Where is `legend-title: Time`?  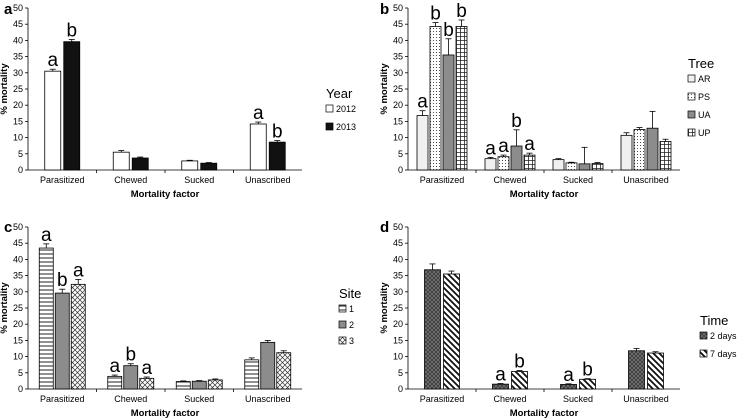 legend-title: Time is located at coordinates (714, 320).